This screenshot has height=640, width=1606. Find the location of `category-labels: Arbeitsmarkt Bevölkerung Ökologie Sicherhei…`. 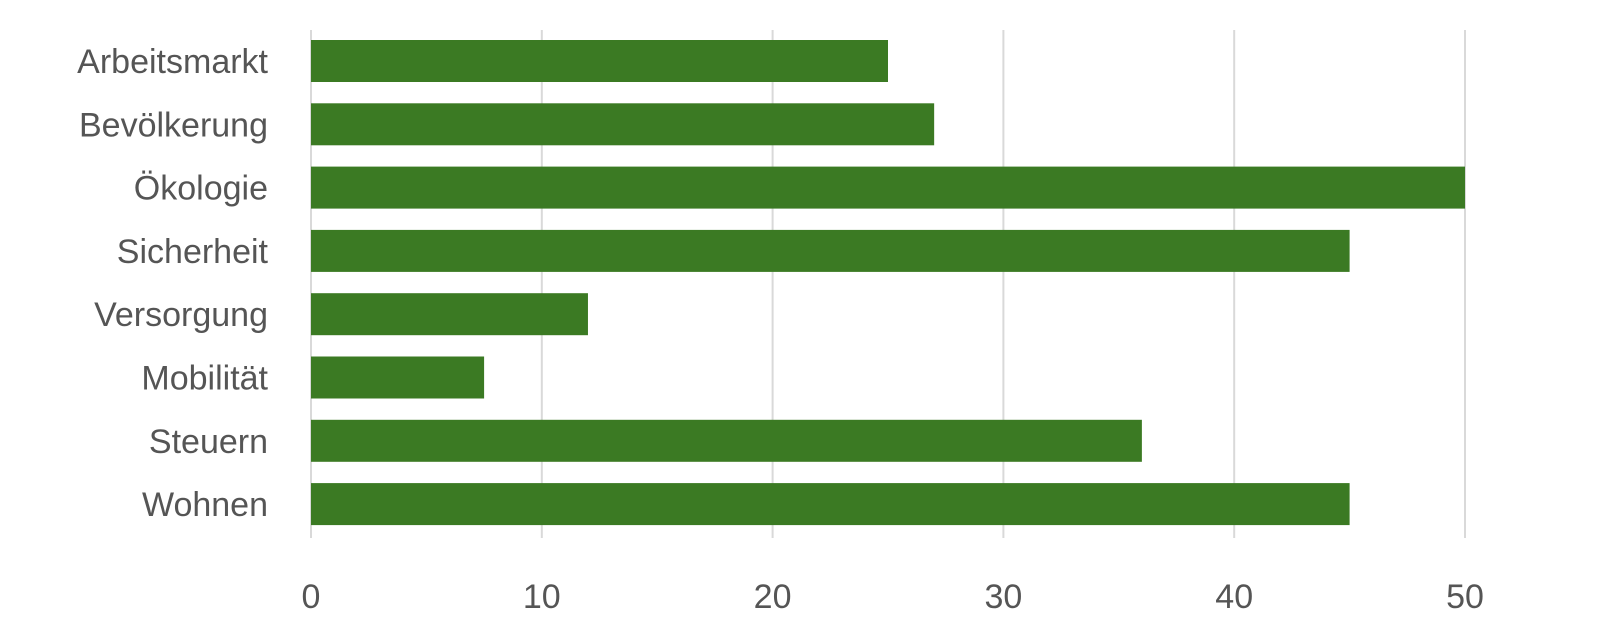

category-labels: Arbeitsmarkt Bevölkerung Ökologie Sicherhei… is located at coordinates (172, 283).